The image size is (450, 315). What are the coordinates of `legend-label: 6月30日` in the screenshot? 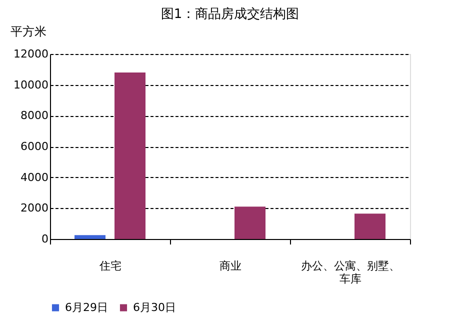 It's located at (154, 307).